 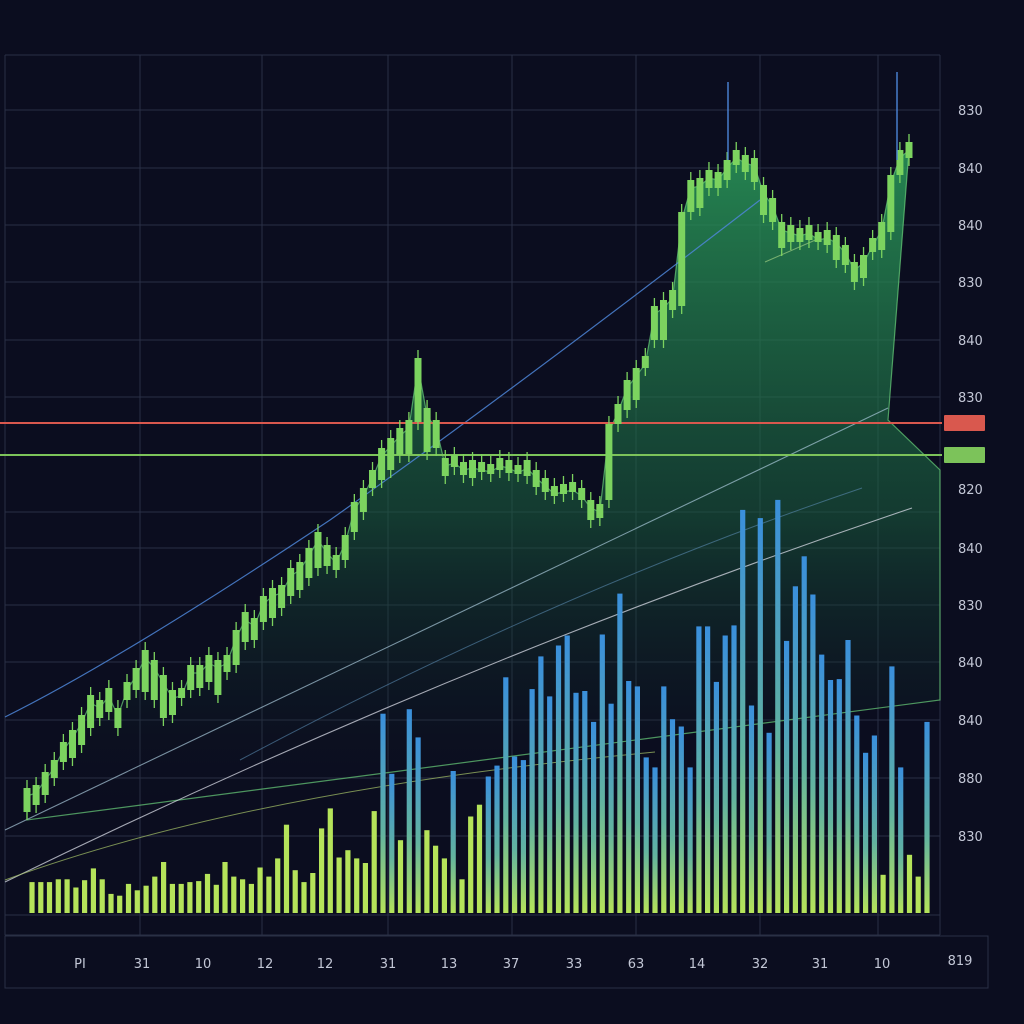 I want to click on y-axis-ticks: 830 840 840 830 840 830 820 840 830 840 840 880 830, so click(x=970, y=474).